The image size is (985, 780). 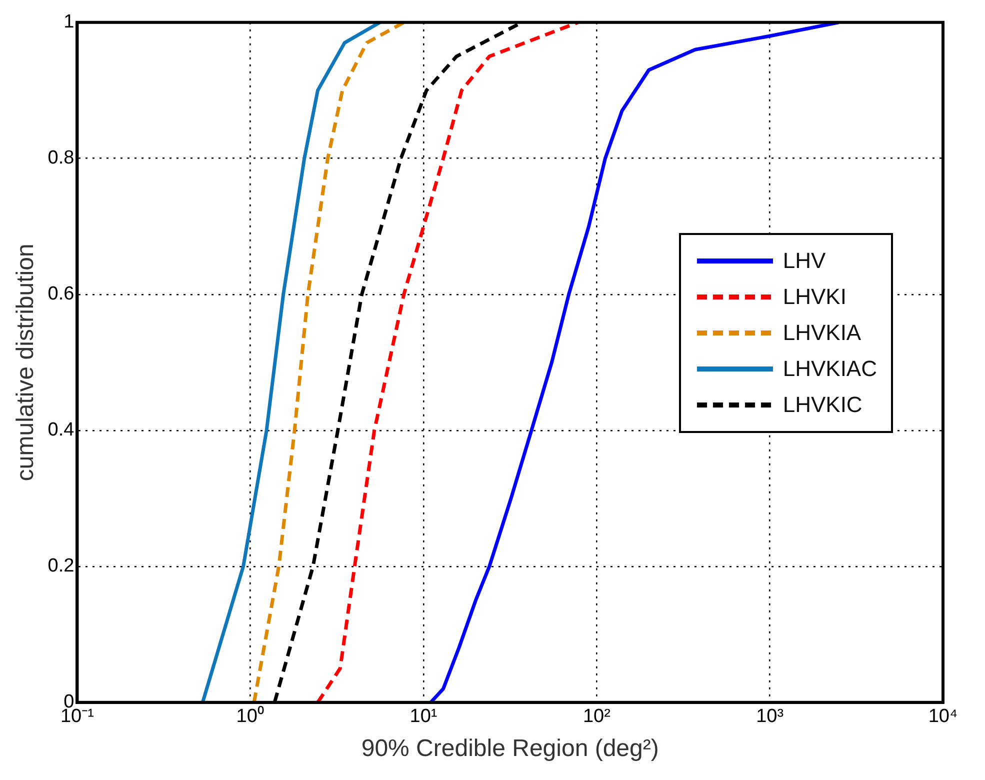 What do you see at coordinates (69, 22) in the screenshot?
I see `y-tick-label: 1` at bounding box center [69, 22].